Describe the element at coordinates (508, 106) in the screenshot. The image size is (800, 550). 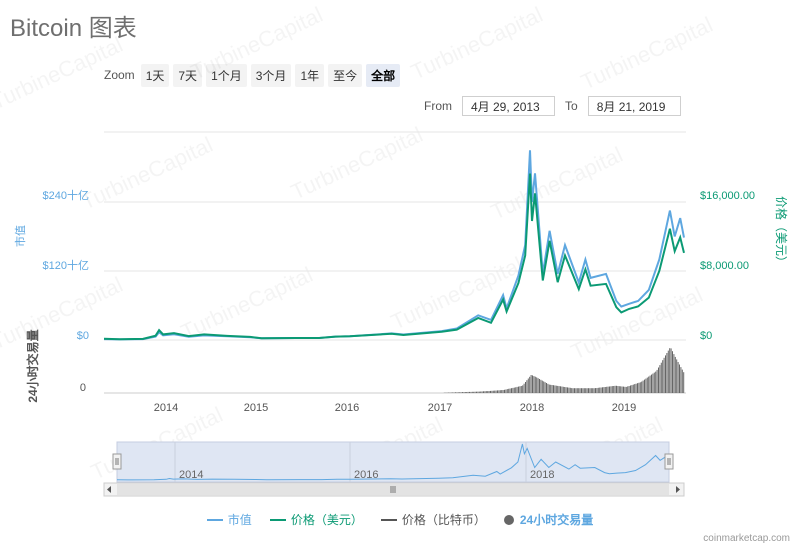
I see `from-date-input` at that location.